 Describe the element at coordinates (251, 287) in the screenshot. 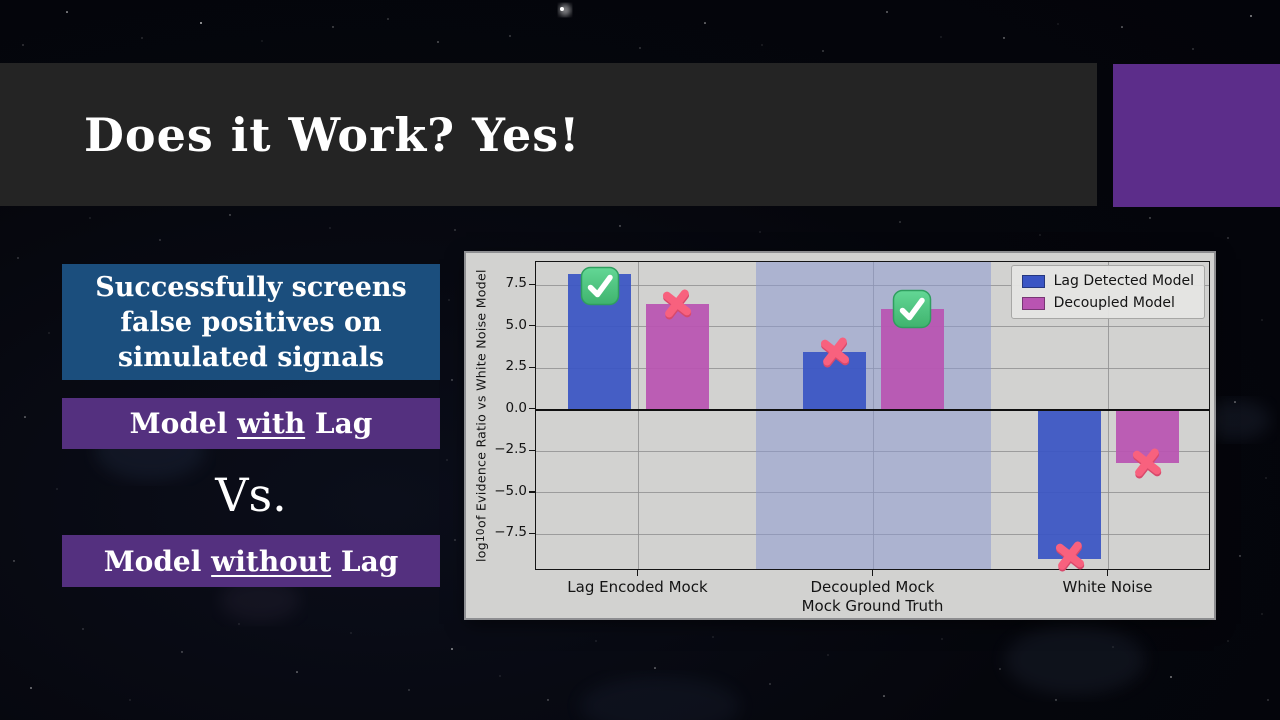

I see `callout-line-1: Successfully screens` at that location.